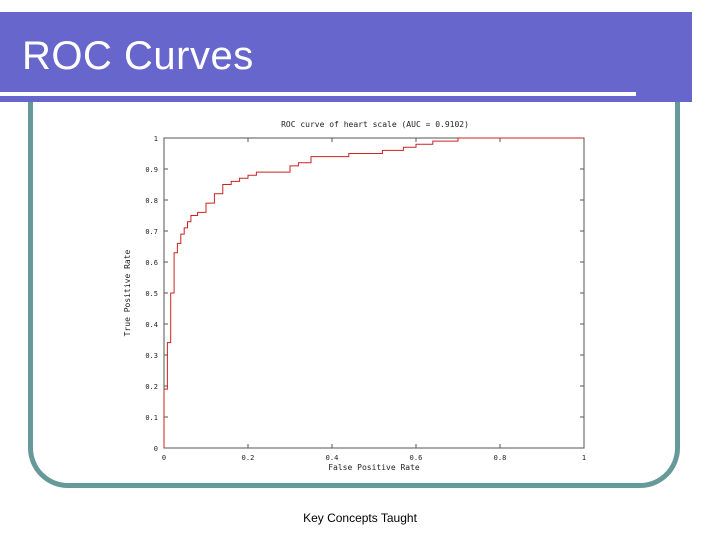  What do you see at coordinates (151, 232) in the screenshot?
I see `y-tick-label: 0.7` at bounding box center [151, 232].